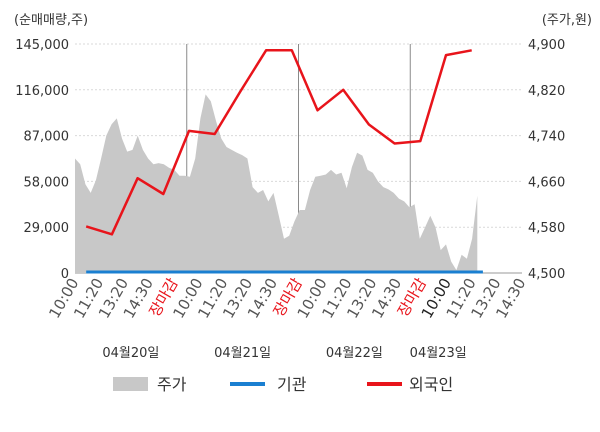  What do you see at coordinates (268, 384) in the screenshot?
I see `legend-item-institution: 기관` at bounding box center [268, 384].